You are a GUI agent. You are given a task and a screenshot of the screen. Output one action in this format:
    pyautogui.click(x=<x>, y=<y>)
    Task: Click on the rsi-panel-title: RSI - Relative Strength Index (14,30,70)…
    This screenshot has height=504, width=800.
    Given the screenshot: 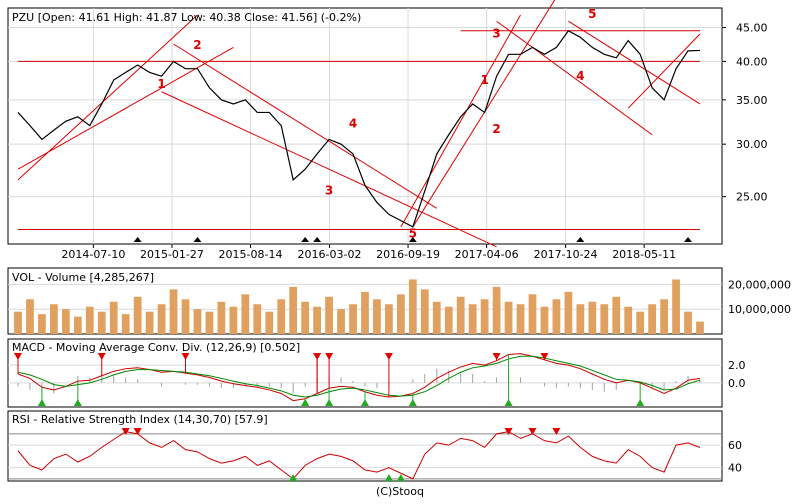 What is the action you would take?
    pyautogui.click(x=140, y=419)
    